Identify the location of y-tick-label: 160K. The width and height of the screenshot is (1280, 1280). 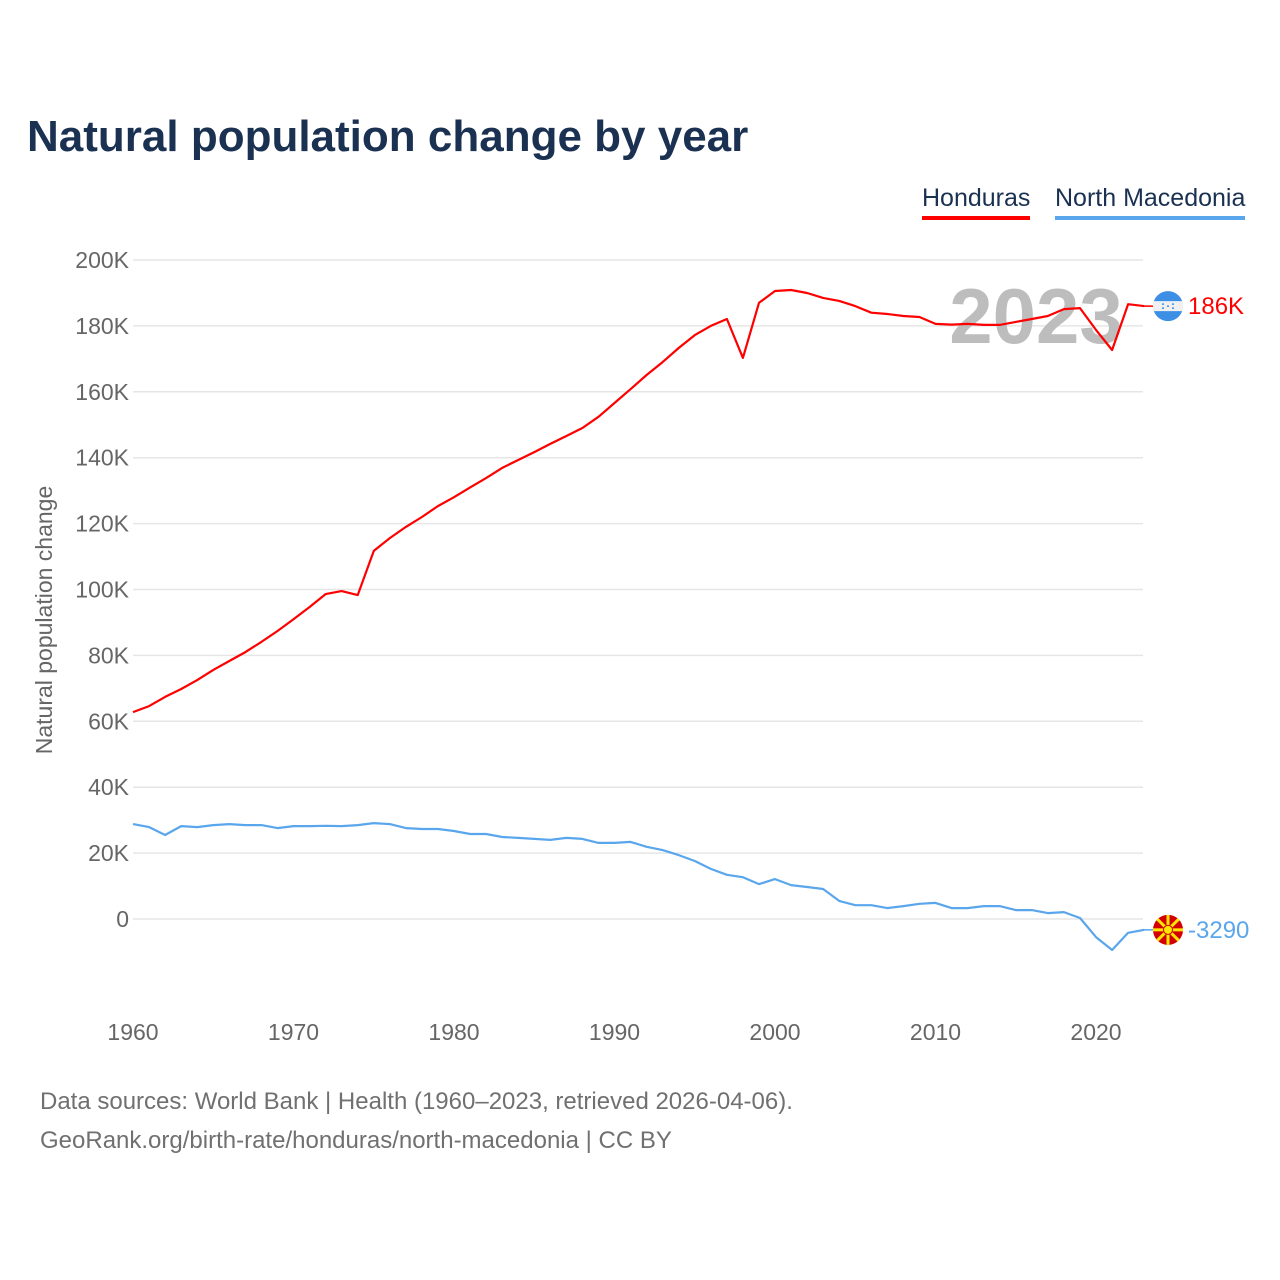
(102, 392).